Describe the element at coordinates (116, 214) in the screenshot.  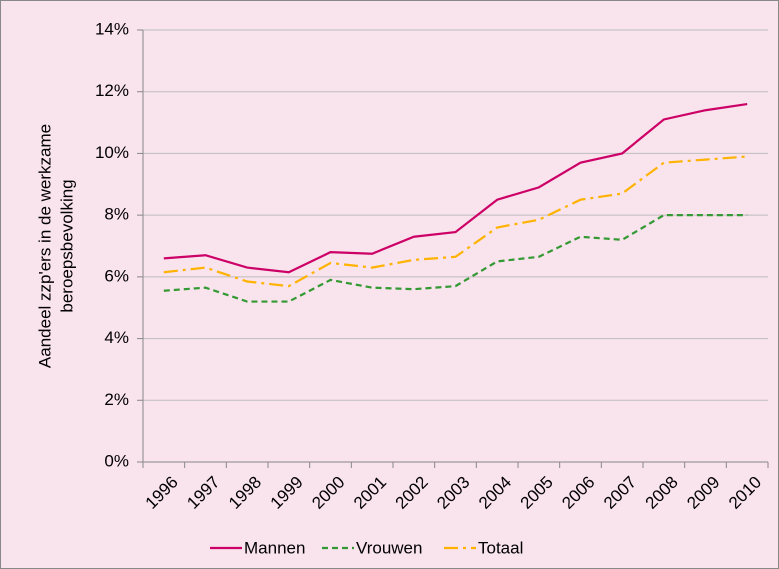
I see `y-tick-label: 8%` at that location.